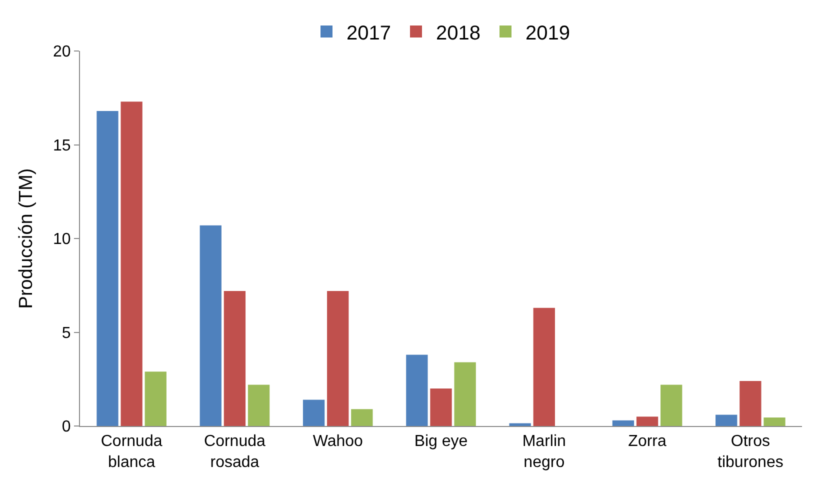 Image resolution: width=832 pixels, height=496 pixels. I want to click on x-tick-label: Zorra, so click(647, 441).